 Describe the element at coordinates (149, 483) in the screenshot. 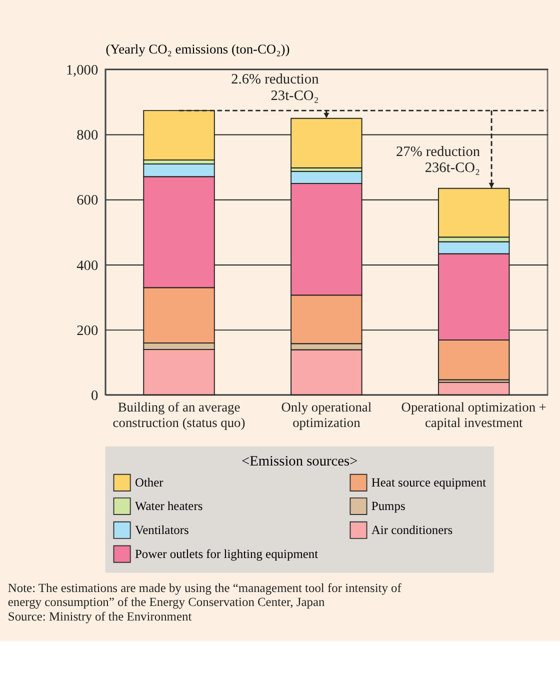

I see `legend-label: Other` at that location.